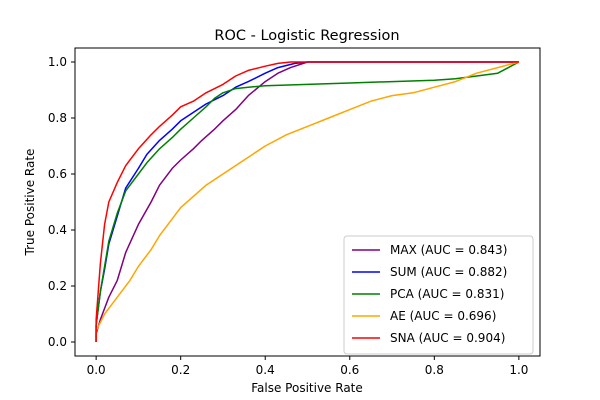 The width and height of the screenshot is (600, 400). What do you see at coordinates (448, 250) in the screenshot?
I see `legend-label-0: MAX (AUC = 0.843)` at bounding box center [448, 250].